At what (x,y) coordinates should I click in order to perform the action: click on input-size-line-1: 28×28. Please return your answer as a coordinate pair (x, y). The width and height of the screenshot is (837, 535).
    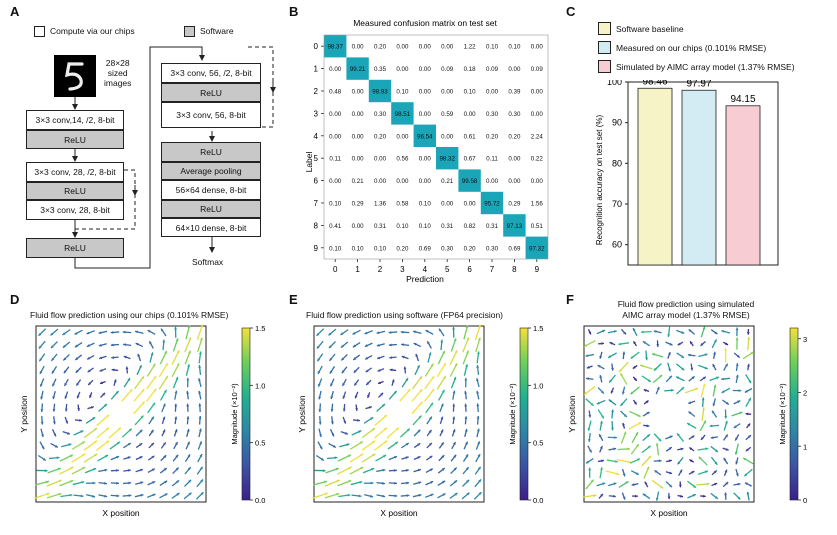
    Looking at the image, I should click on (117, 63).